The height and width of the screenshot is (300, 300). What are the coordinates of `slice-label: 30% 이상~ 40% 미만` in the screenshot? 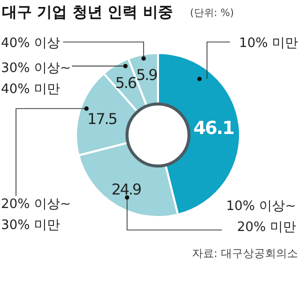 It's located at (36, 79).